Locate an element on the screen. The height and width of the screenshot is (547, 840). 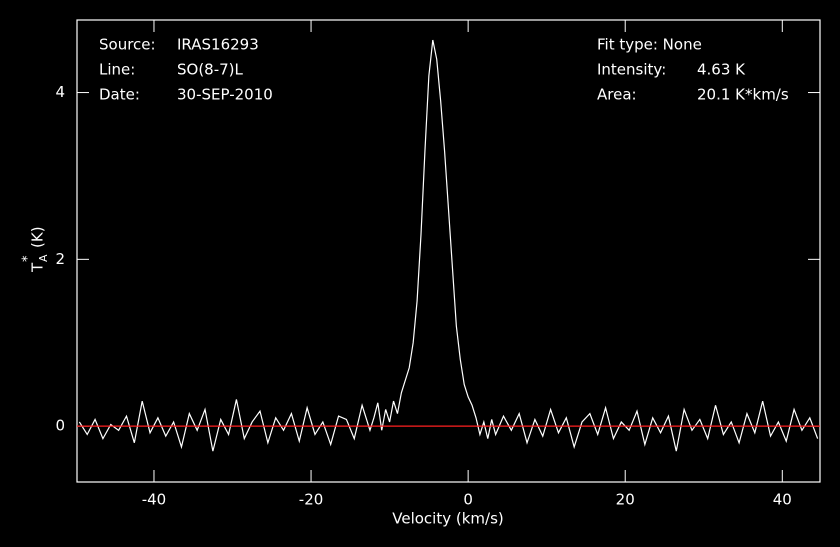
x-tick-label: 40 is located at coordinates (782, 500).